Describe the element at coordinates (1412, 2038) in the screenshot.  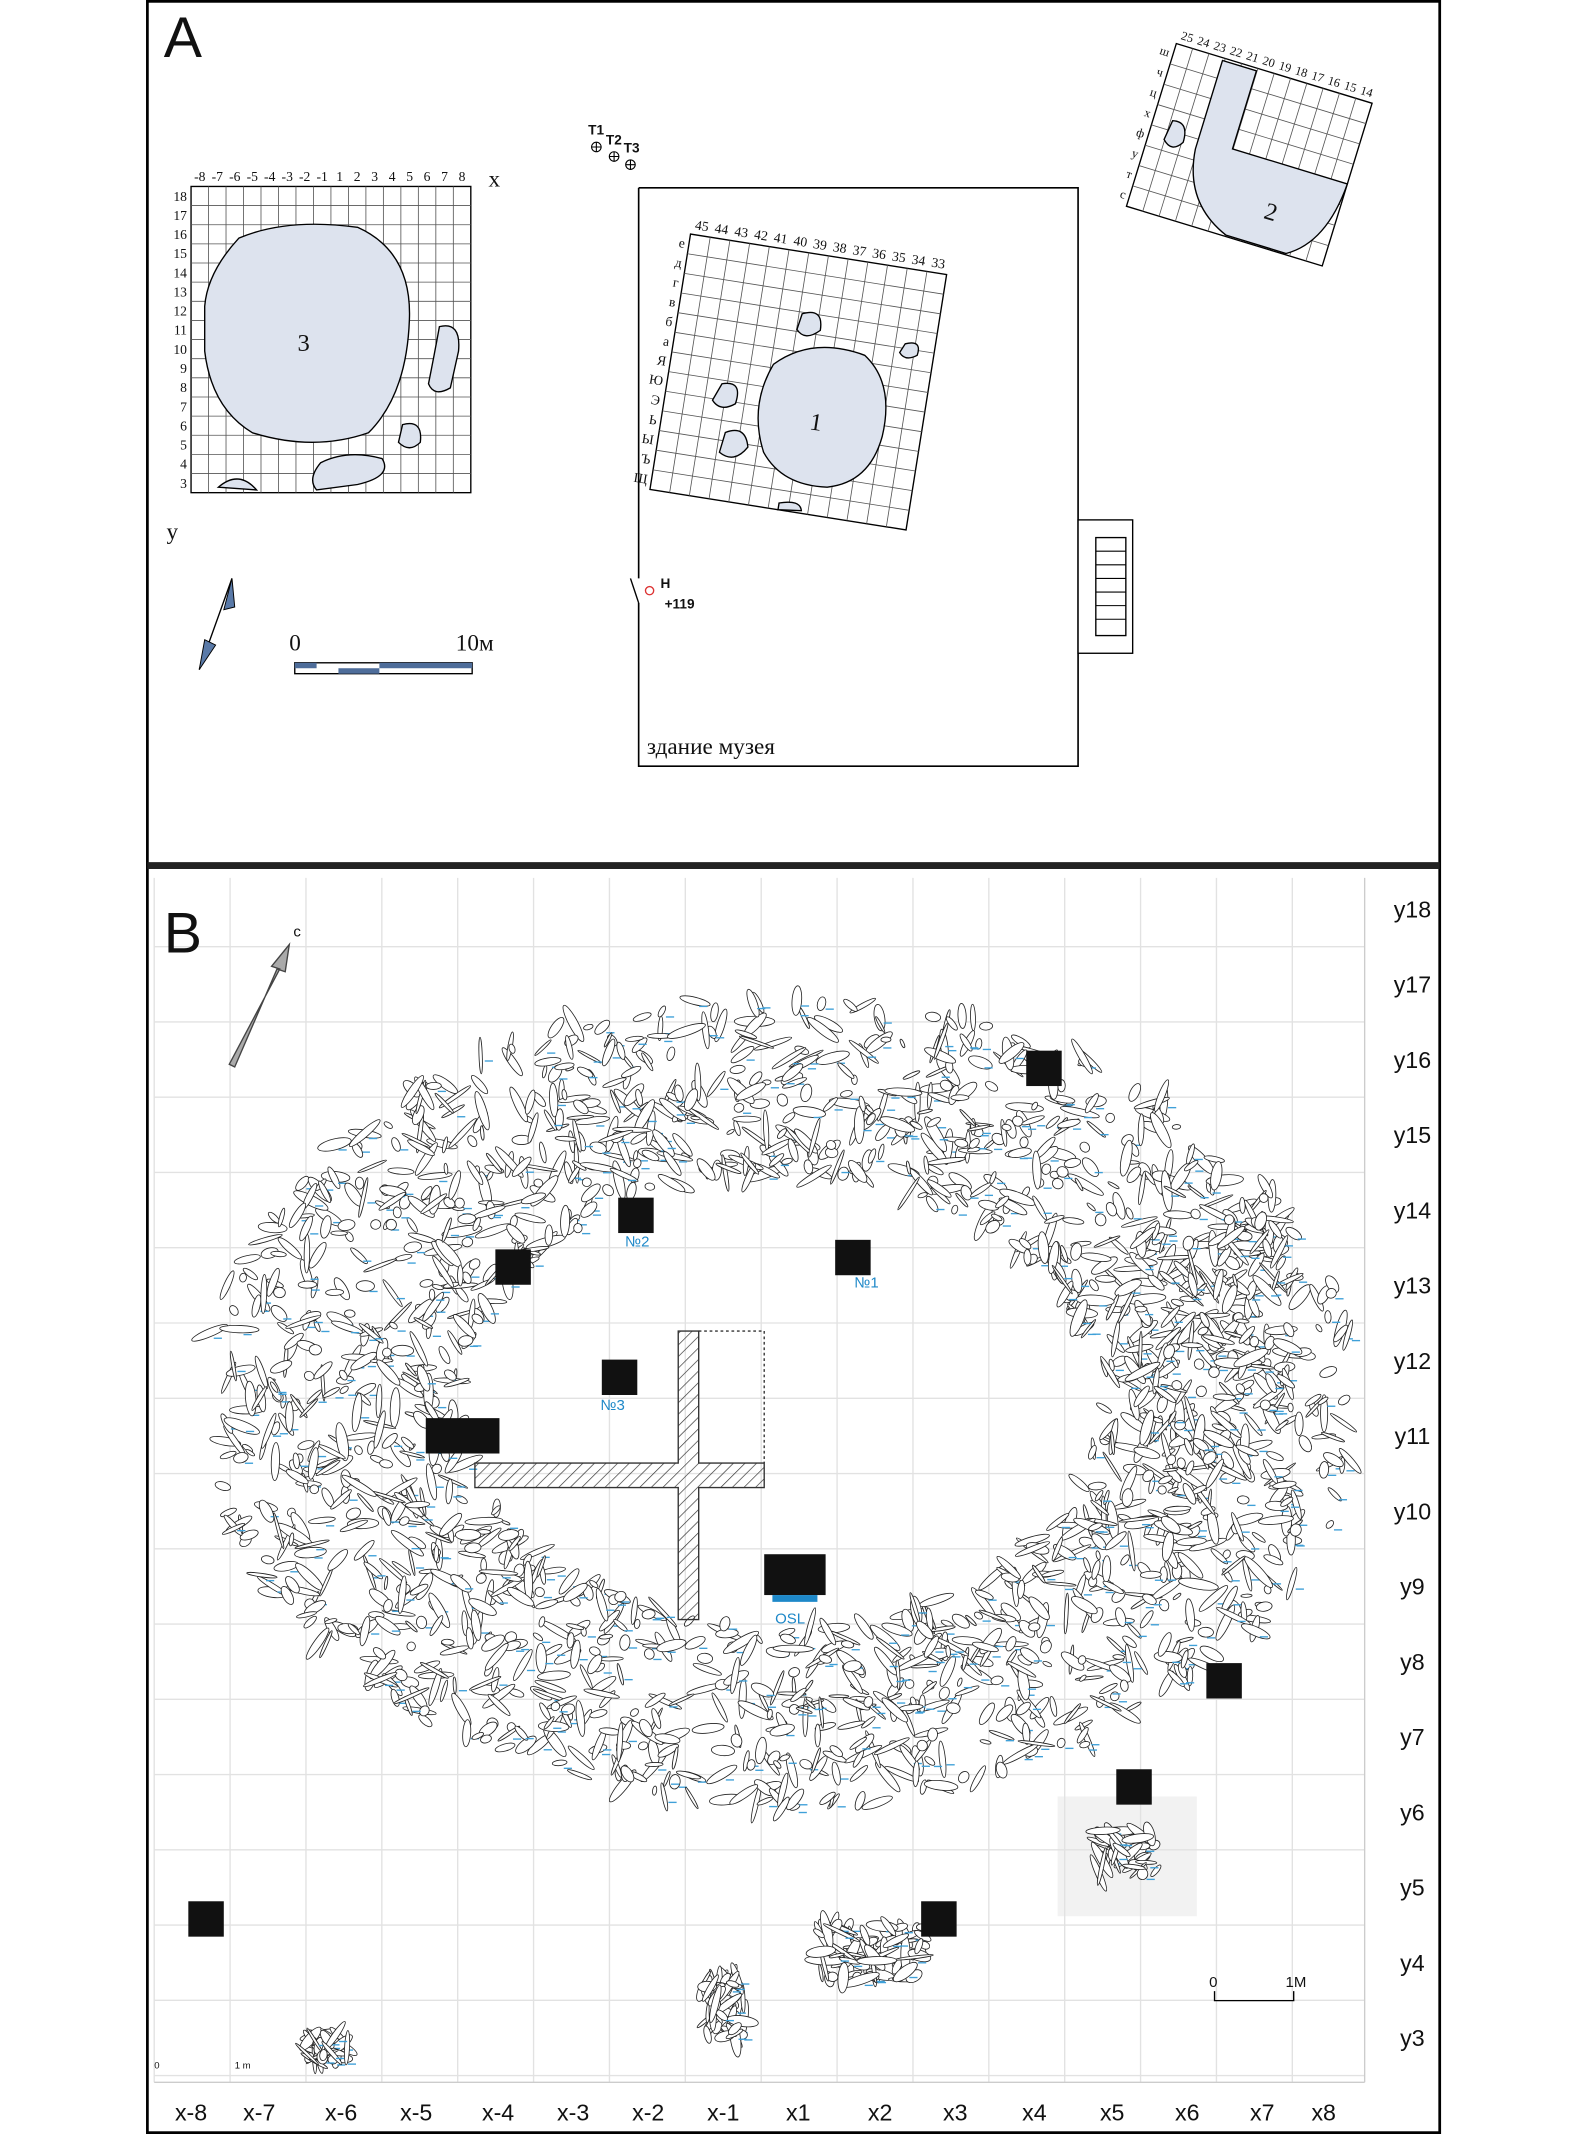
I see `y-label: y3` at that location.